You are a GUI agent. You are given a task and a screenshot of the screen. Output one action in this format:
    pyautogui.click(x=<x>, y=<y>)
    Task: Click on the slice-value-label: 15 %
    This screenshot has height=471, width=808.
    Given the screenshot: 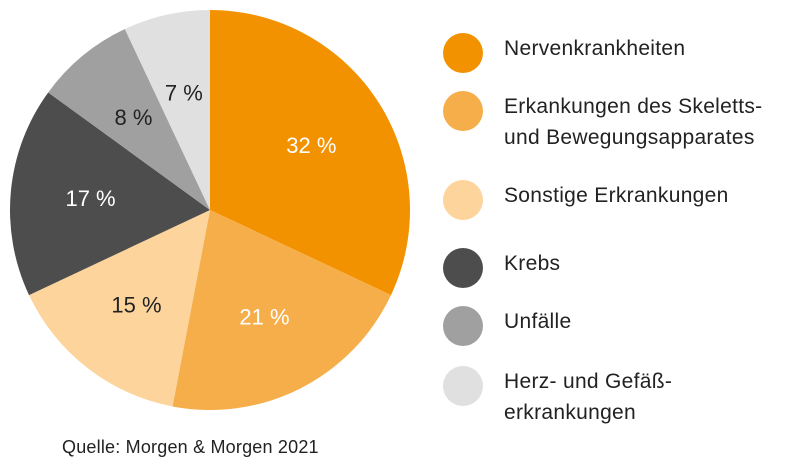 What is the action you would take?
    pyautogui.click(x=136, y=304)
    